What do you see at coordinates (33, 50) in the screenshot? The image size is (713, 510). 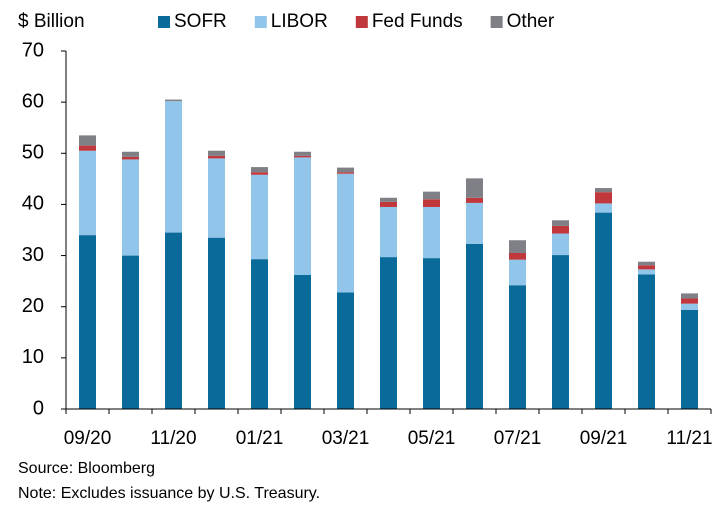 I see `y-tick-label: 70` at bounding box center [33, 50].